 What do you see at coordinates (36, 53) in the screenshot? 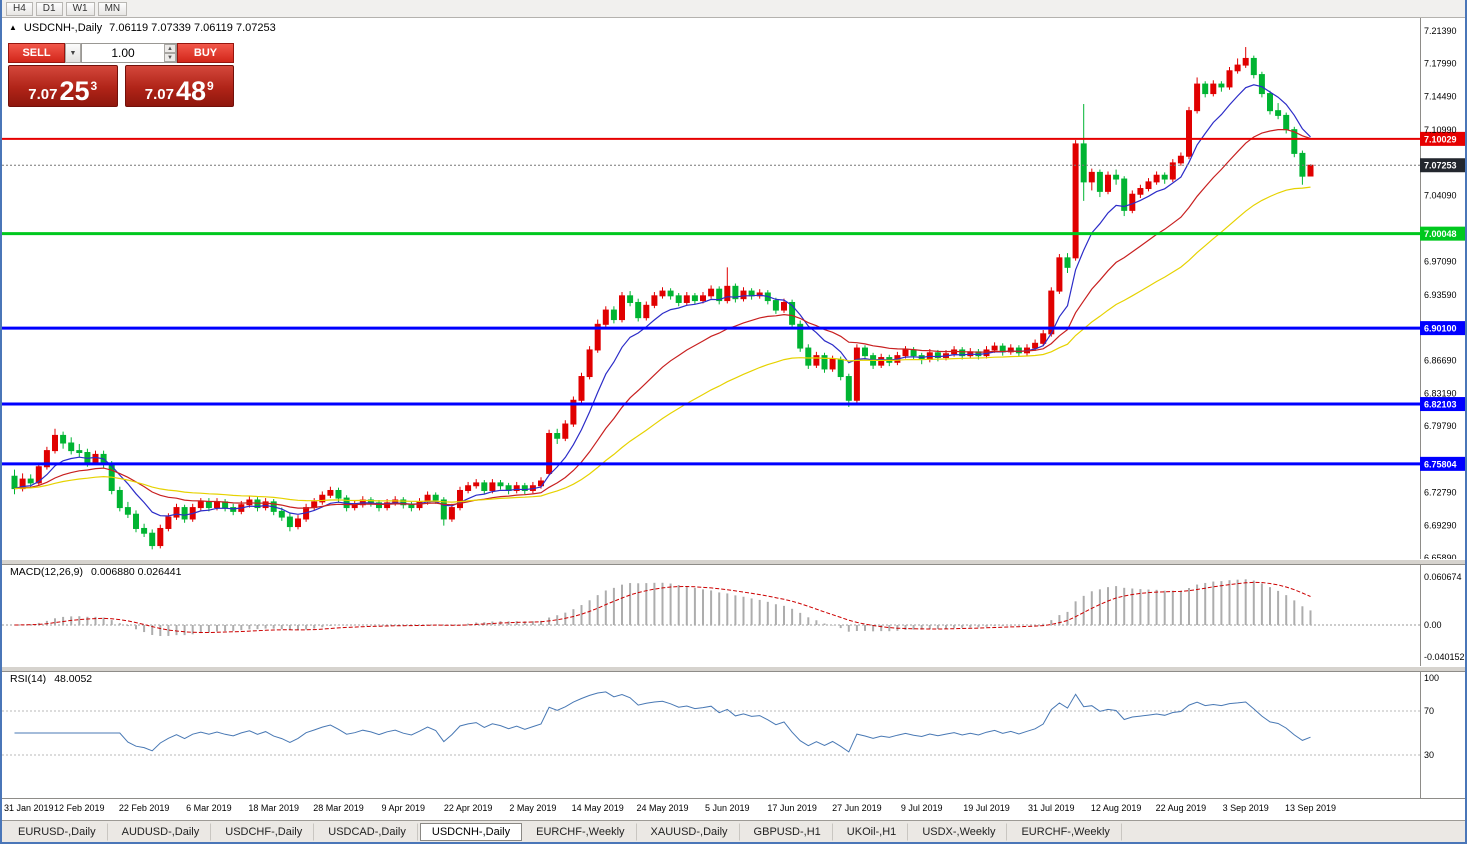
I see `sell-button: SELL` at bounding box center [36, 53].